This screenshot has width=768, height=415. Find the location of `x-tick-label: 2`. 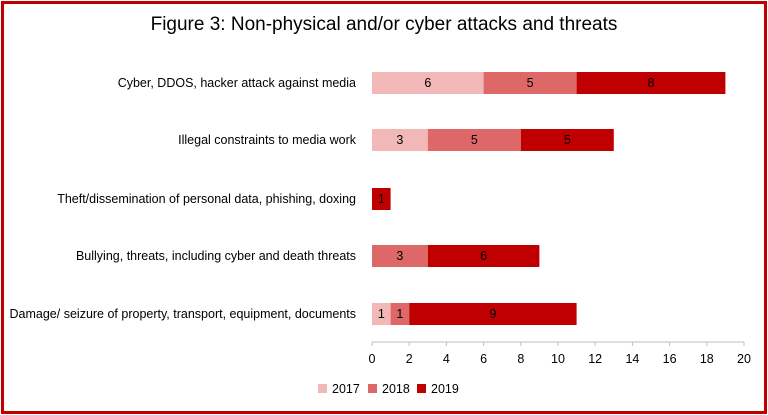

x-tick-label: 2 is located at coordinates (409, 359).